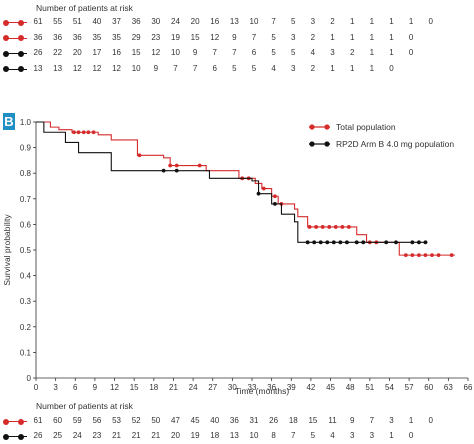  What do you see at coordinates (330, 387) in the screenshot?
I see `x-tick-label: 45` at bounding box center [330, 387].